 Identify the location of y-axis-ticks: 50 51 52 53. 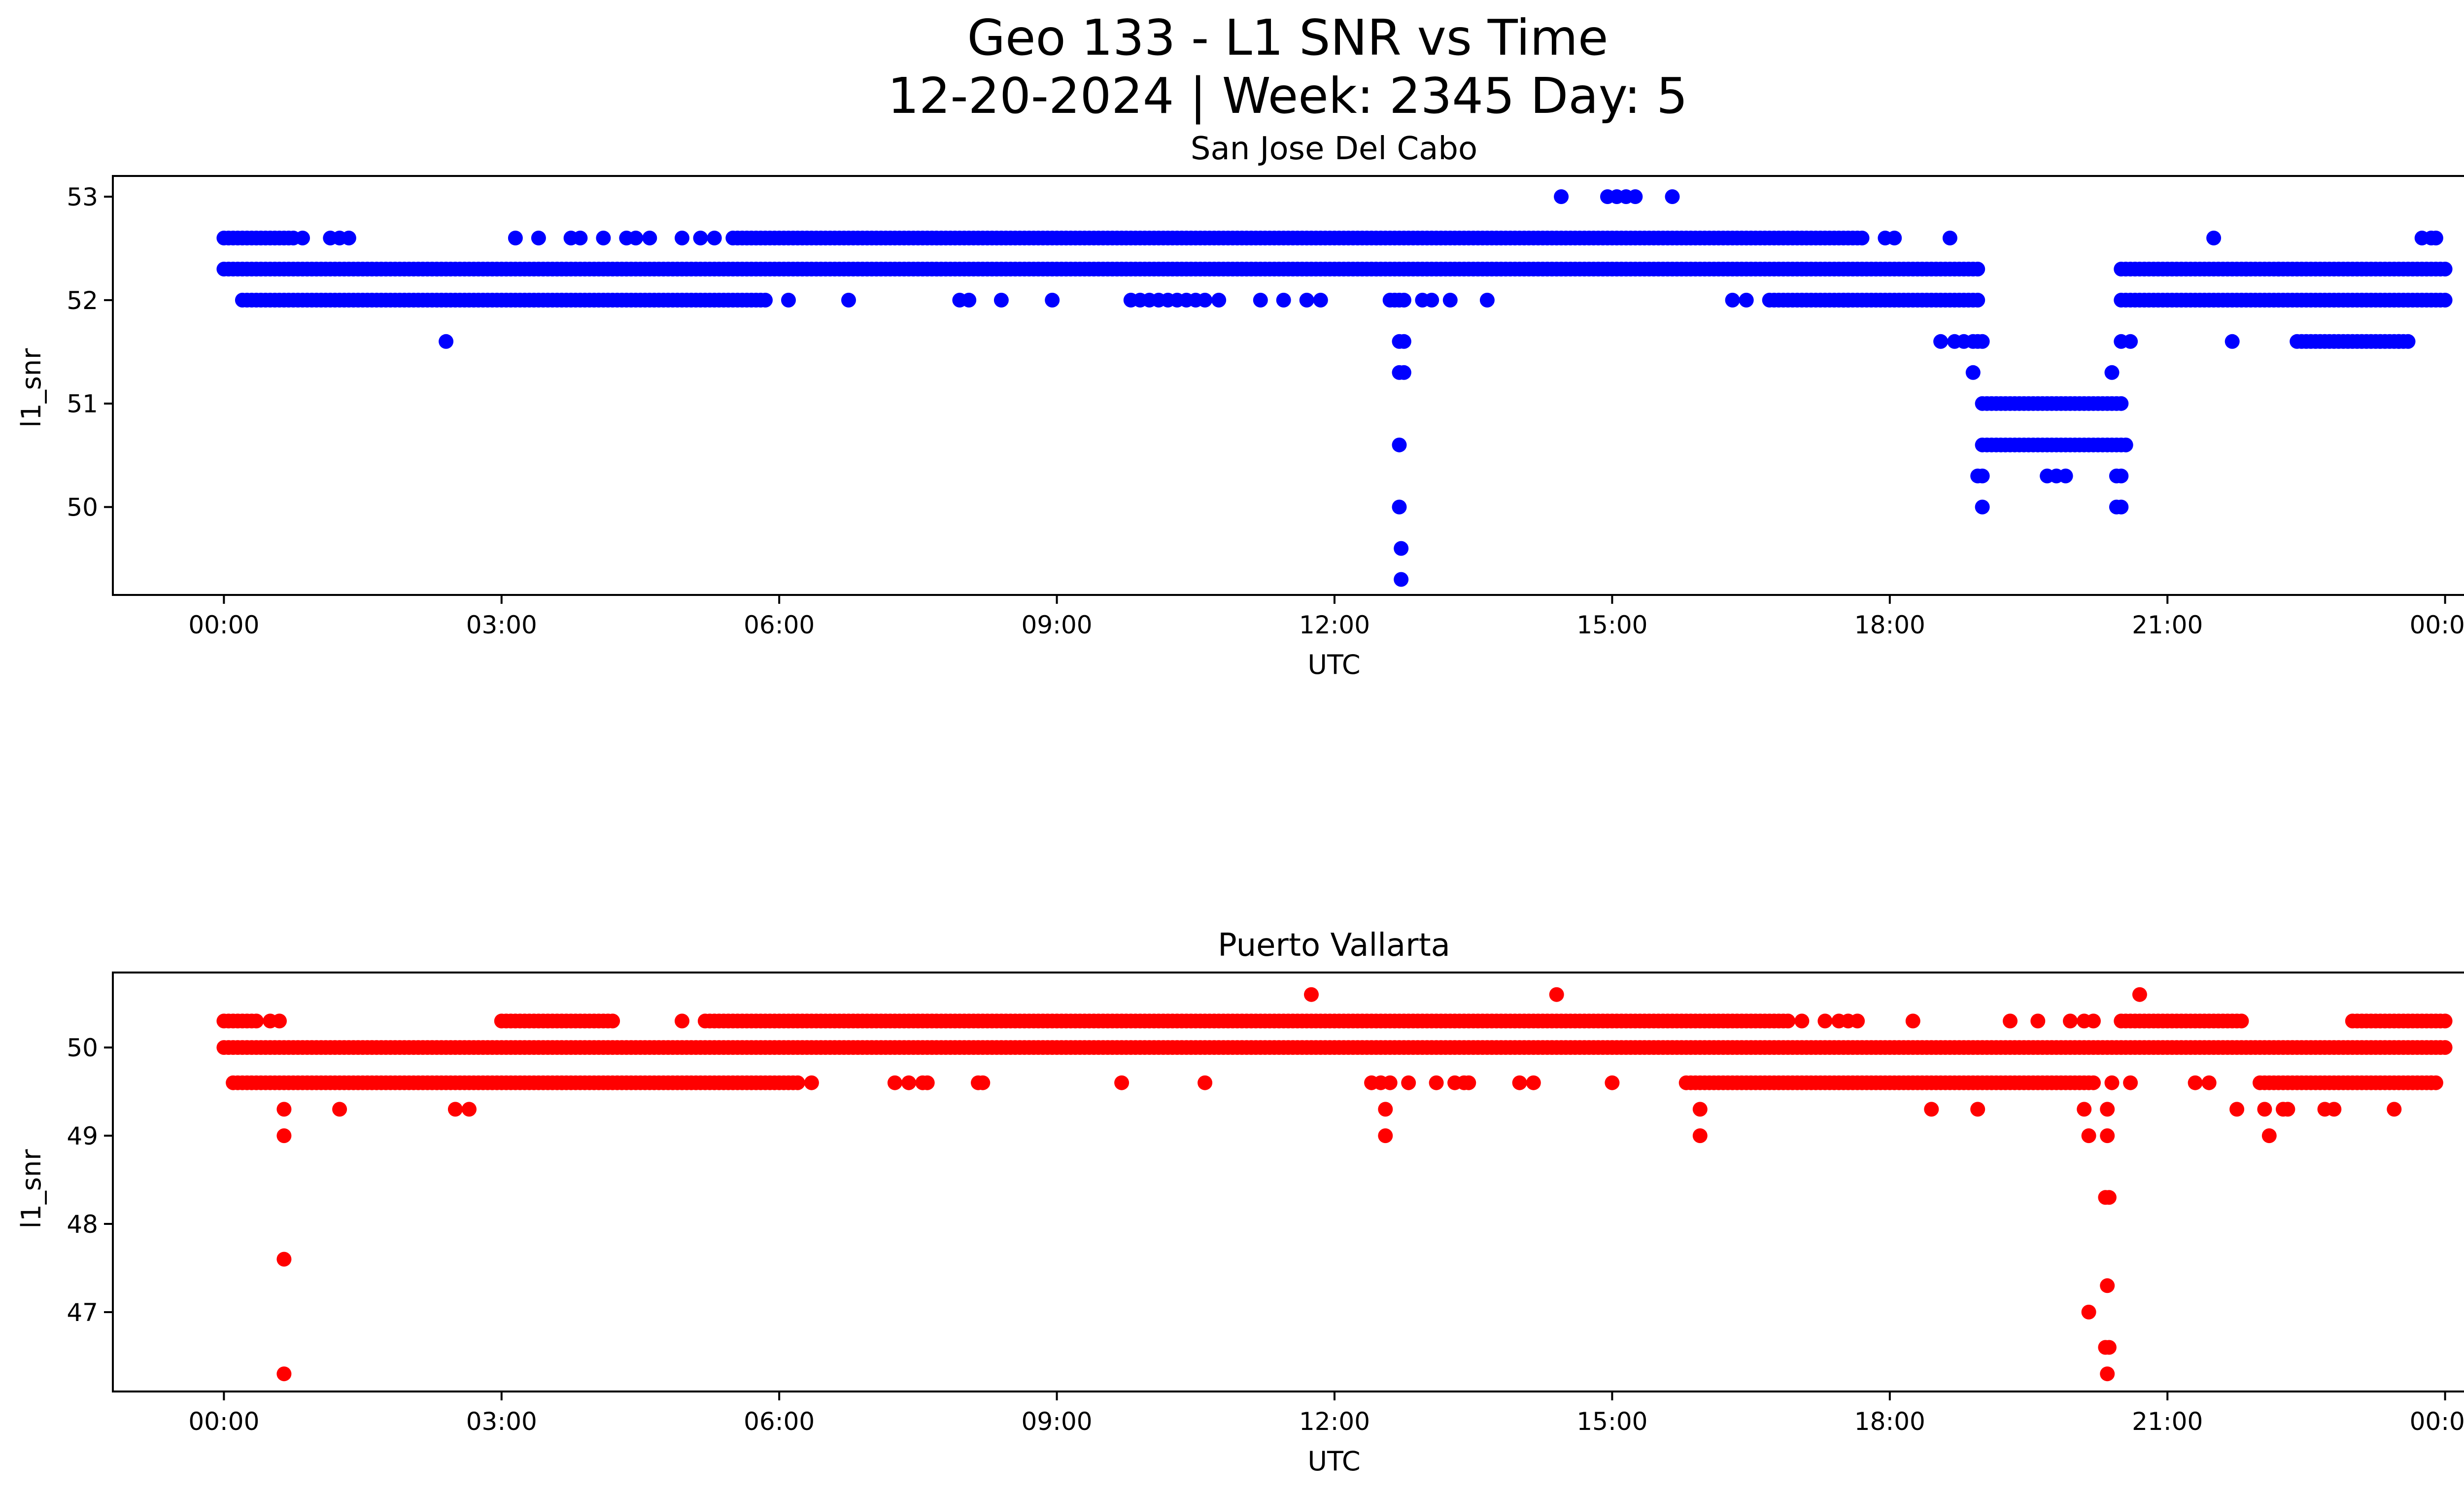
(90, 352).